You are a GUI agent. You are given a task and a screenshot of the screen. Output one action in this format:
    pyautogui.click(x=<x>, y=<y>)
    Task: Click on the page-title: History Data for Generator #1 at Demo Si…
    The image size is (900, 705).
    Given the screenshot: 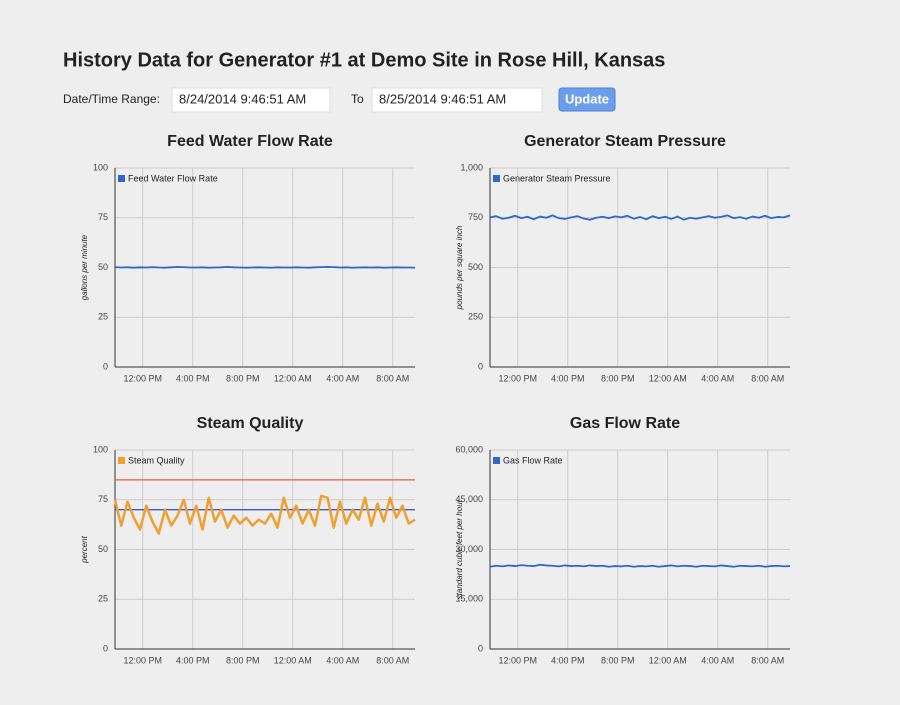 What is the action you would take?
    pyautogui.click(x=364, y=60)
    